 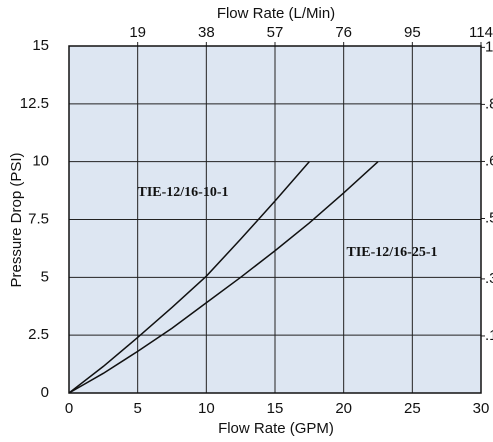 I want to click on x-tick-label: 0, so click(x=69, y=408).